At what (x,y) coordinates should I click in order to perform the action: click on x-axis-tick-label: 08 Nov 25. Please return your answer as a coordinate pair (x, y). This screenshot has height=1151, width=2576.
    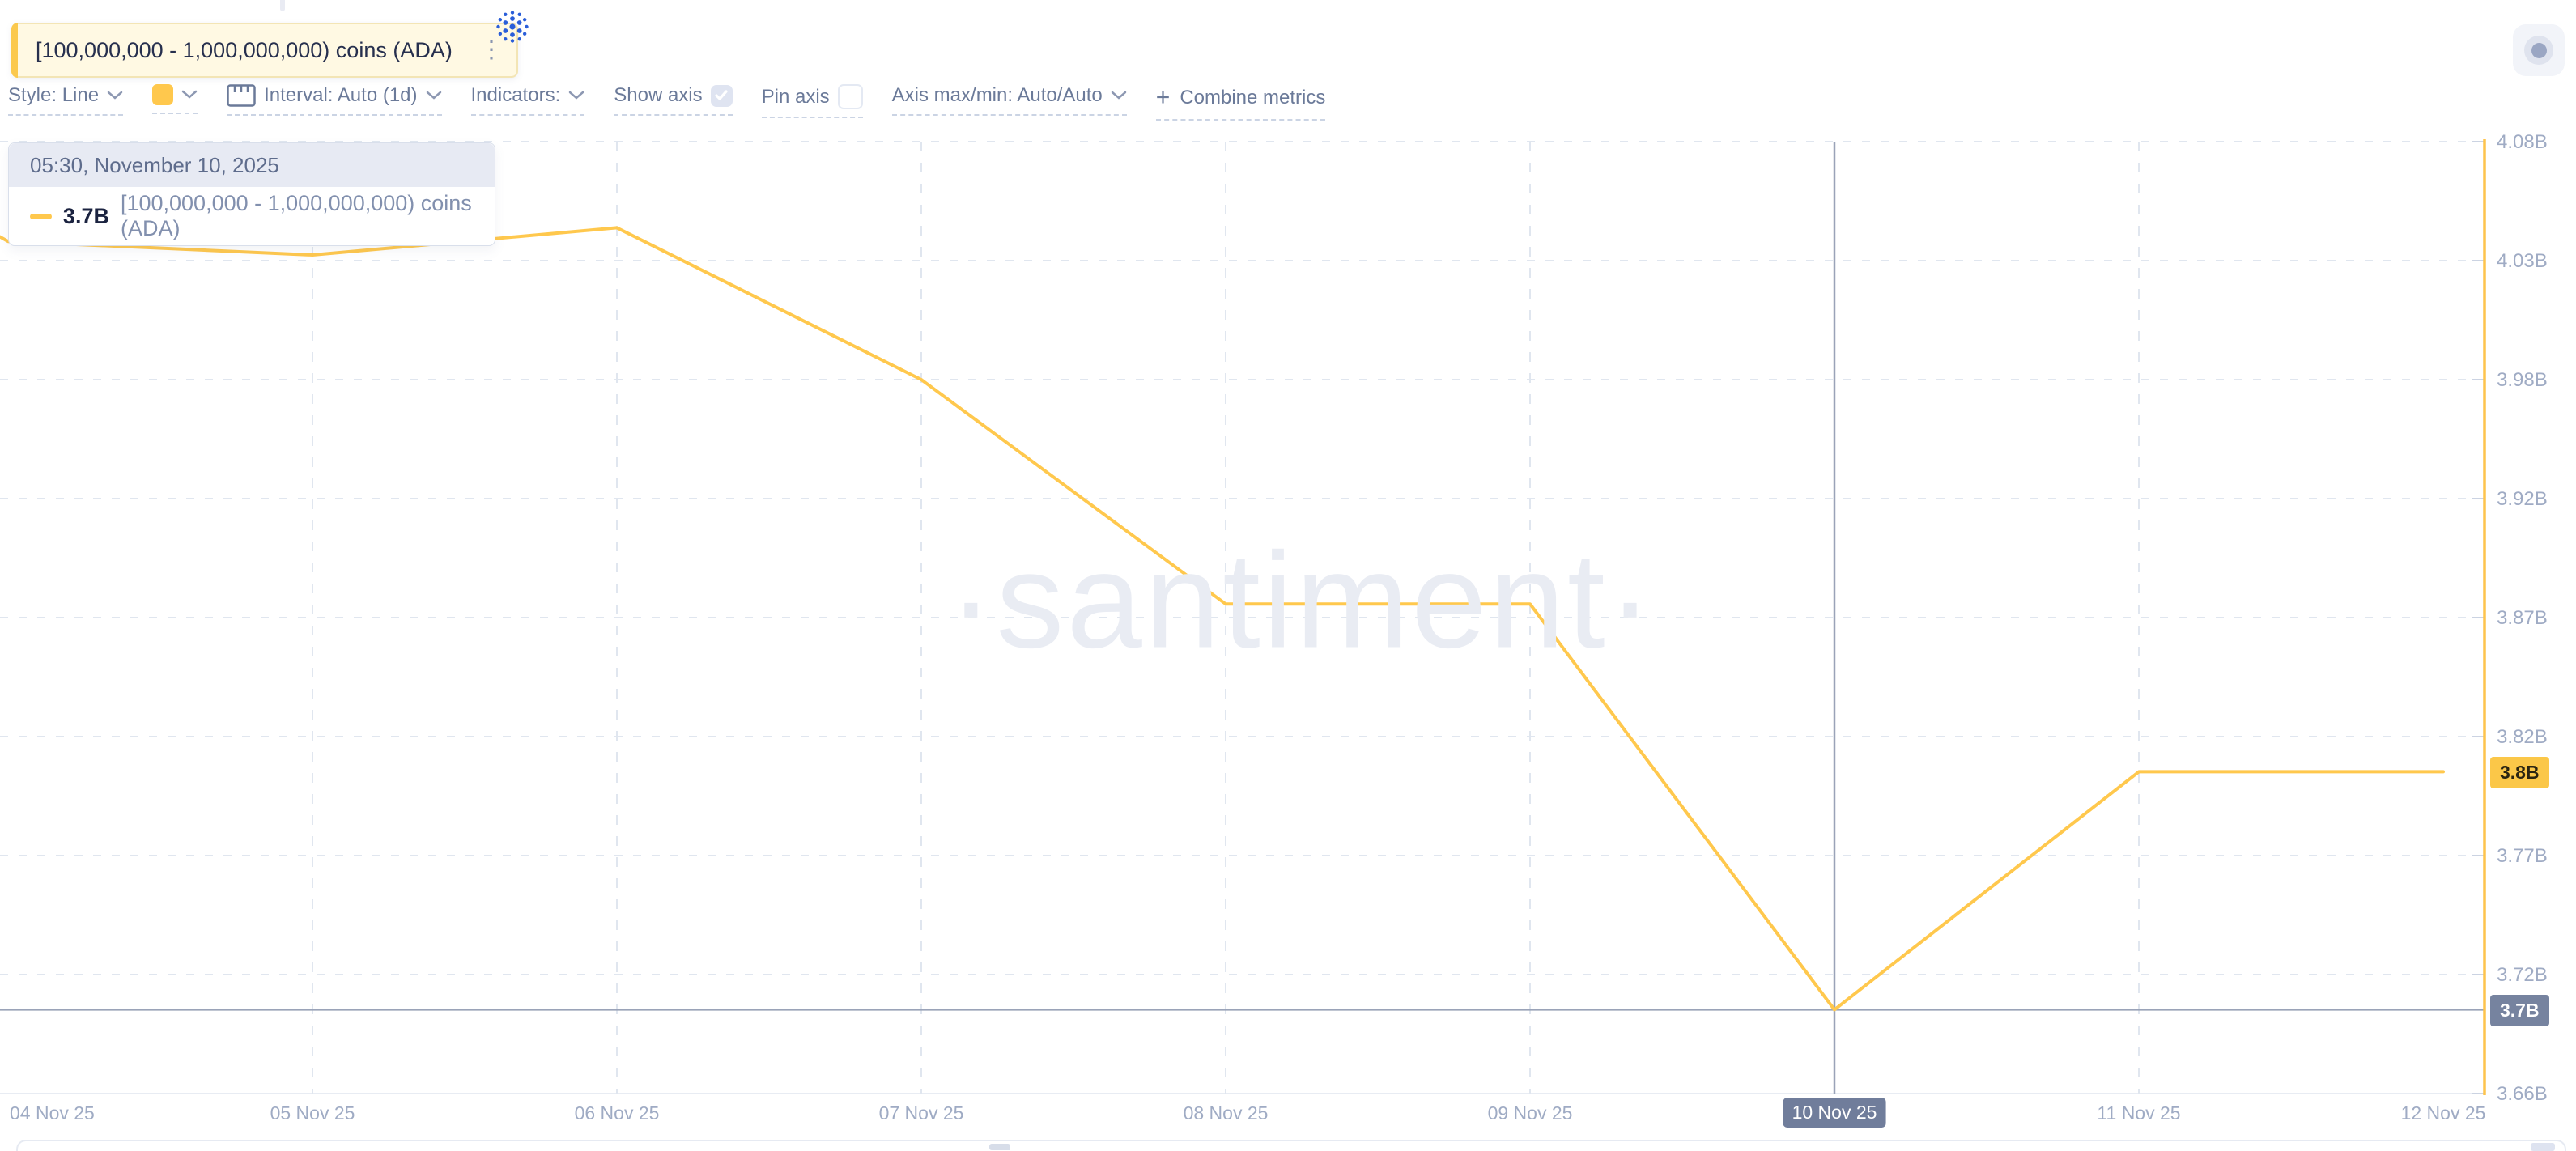
    Looking at the image, I should click on (1226, 1112).